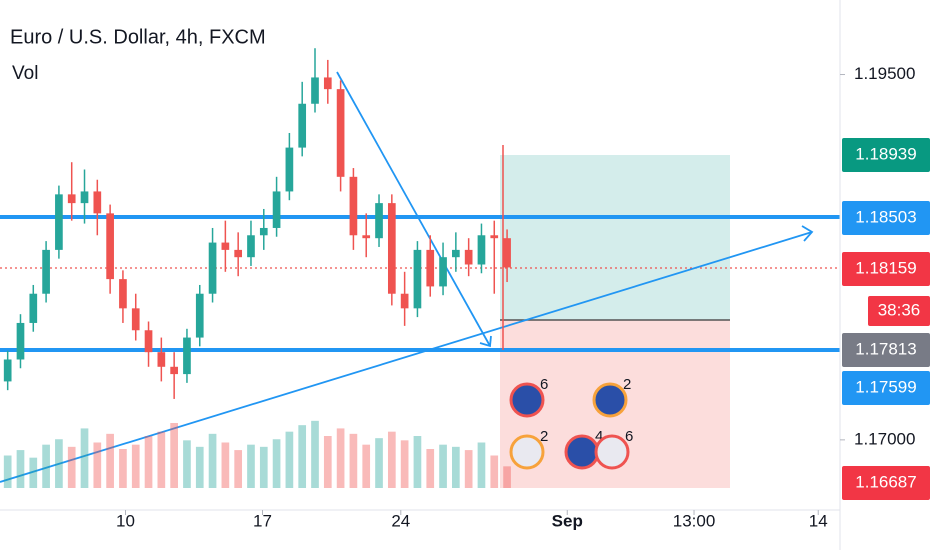 This screenshot has width=932, height=555. What do you see at coordinates (884, 73) in the screenshot?
I see `y-tick-label: 1.19500` at bounding box center [884, 73].